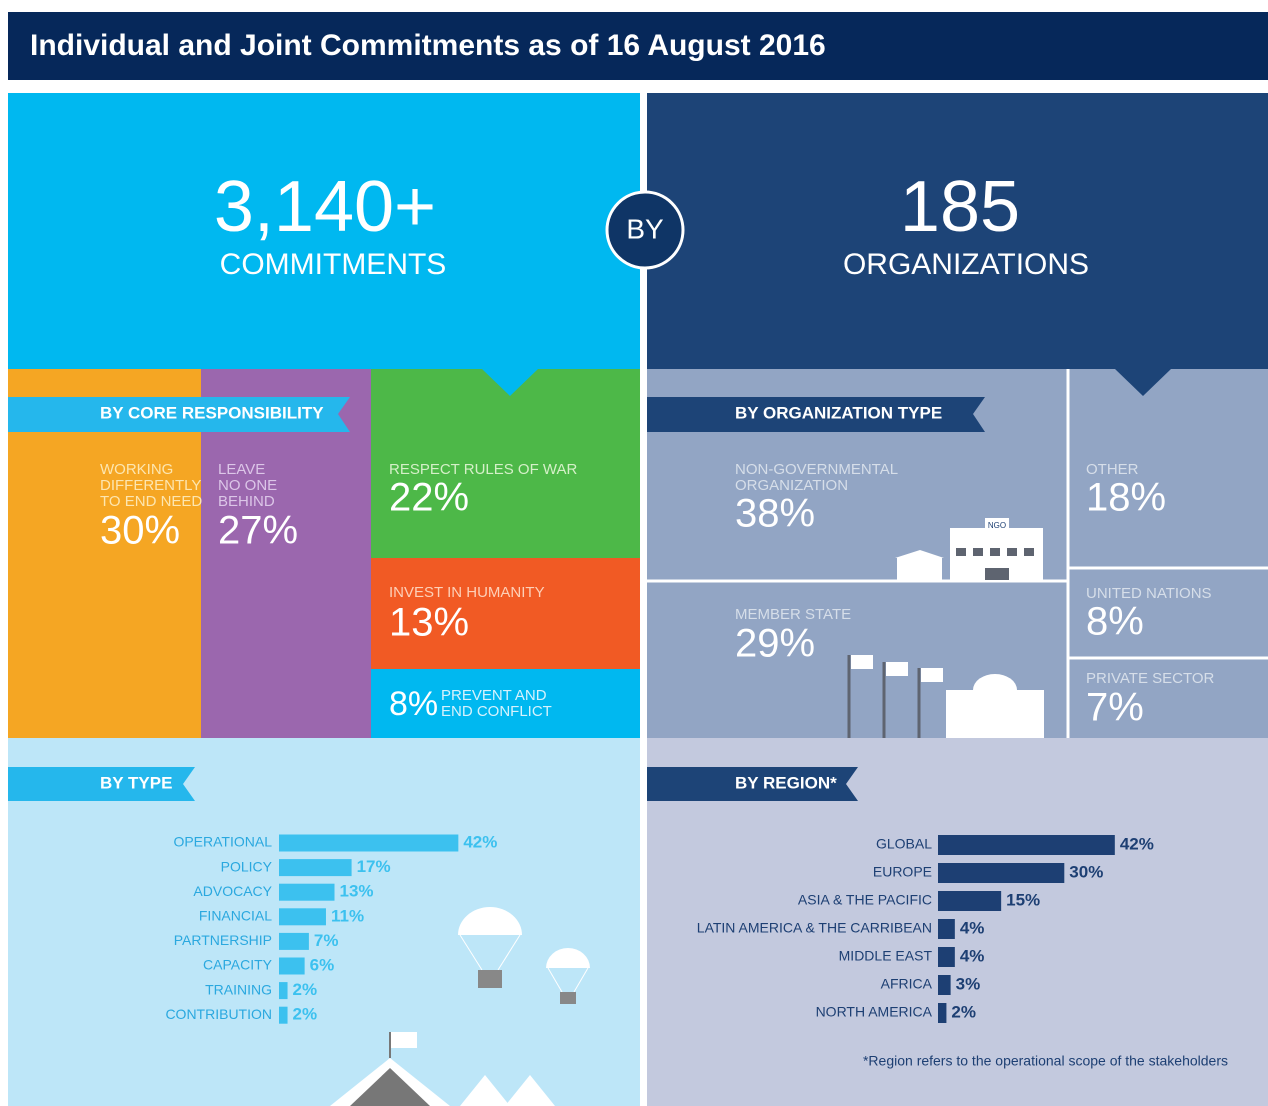 This screenshot has height=1106, width=1268. I want to click on category-label: CAPACITY, so click(238, 965).